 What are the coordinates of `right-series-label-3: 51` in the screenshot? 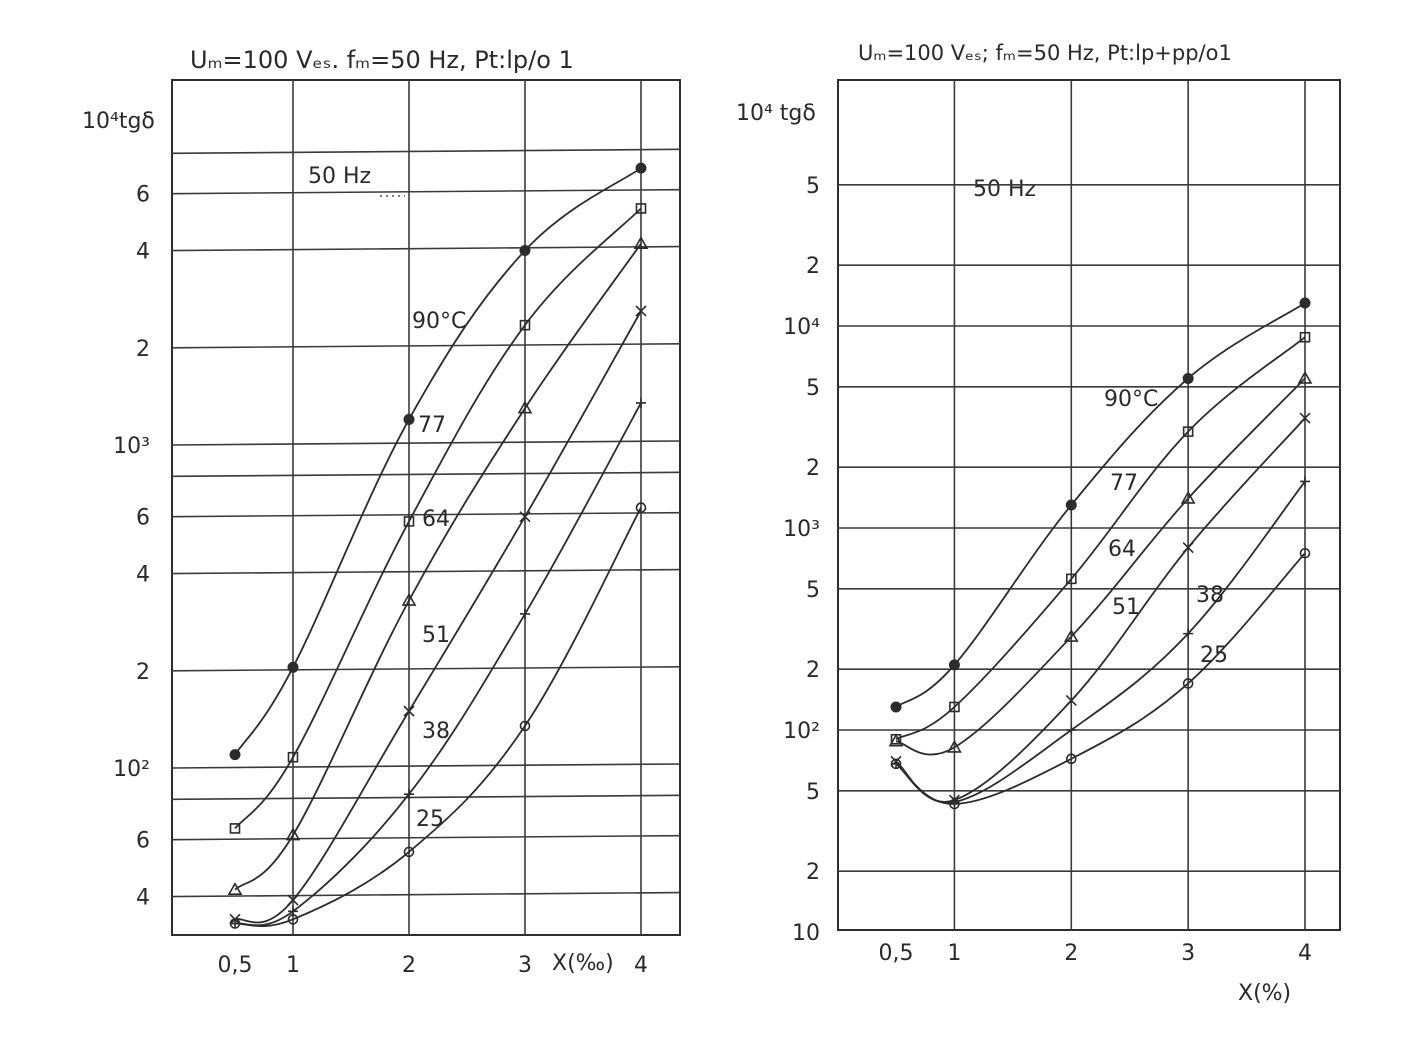 It's located at (1126, 607).